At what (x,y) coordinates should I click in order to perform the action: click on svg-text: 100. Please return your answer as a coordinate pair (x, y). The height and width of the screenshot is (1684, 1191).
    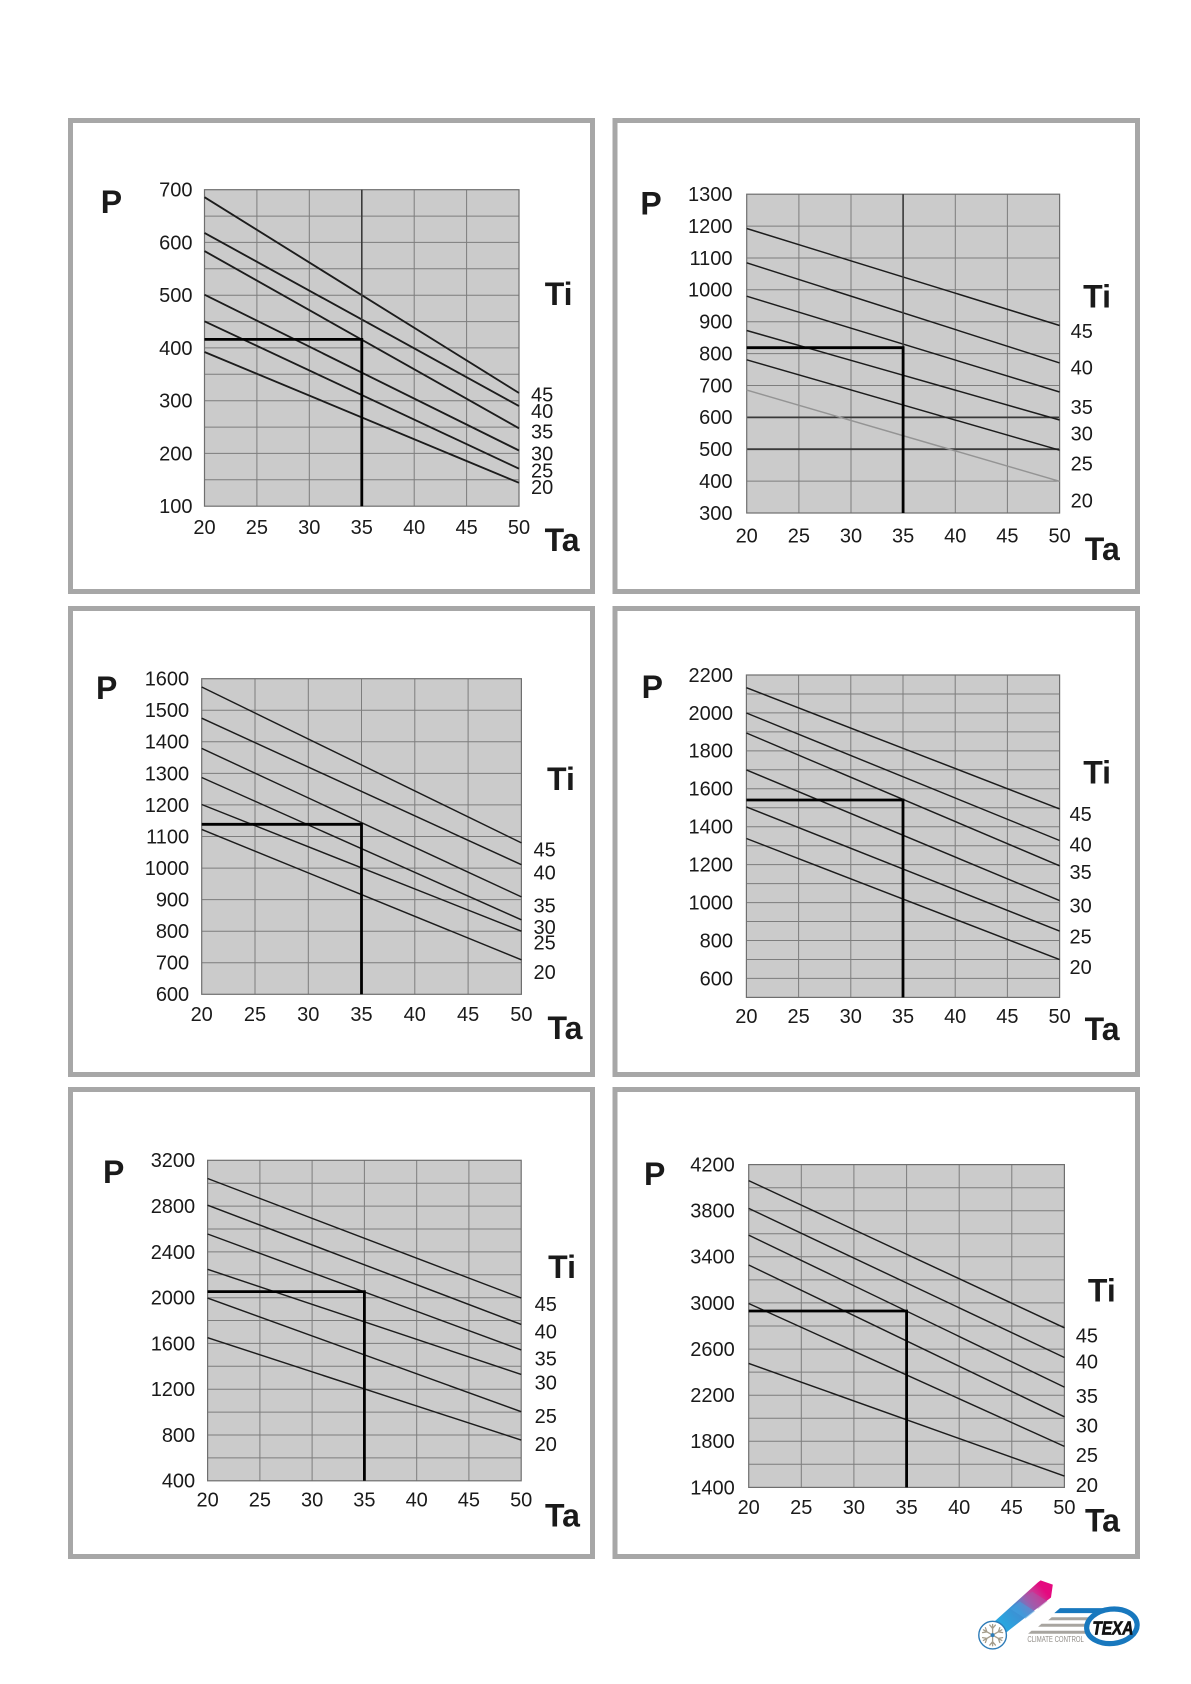
    Looking at the image, I should click on (175, 507).